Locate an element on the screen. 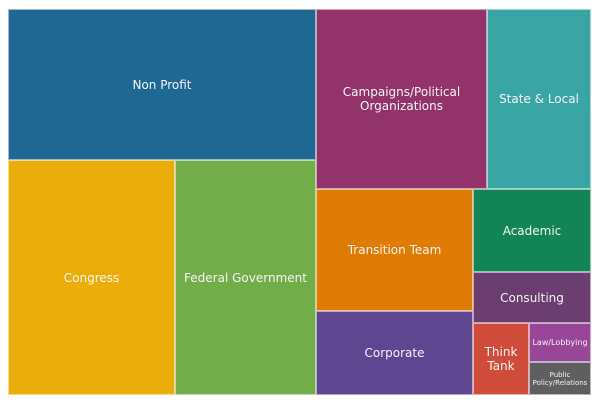  cell-consulting: Consulting is located at coordinates (532, 297).